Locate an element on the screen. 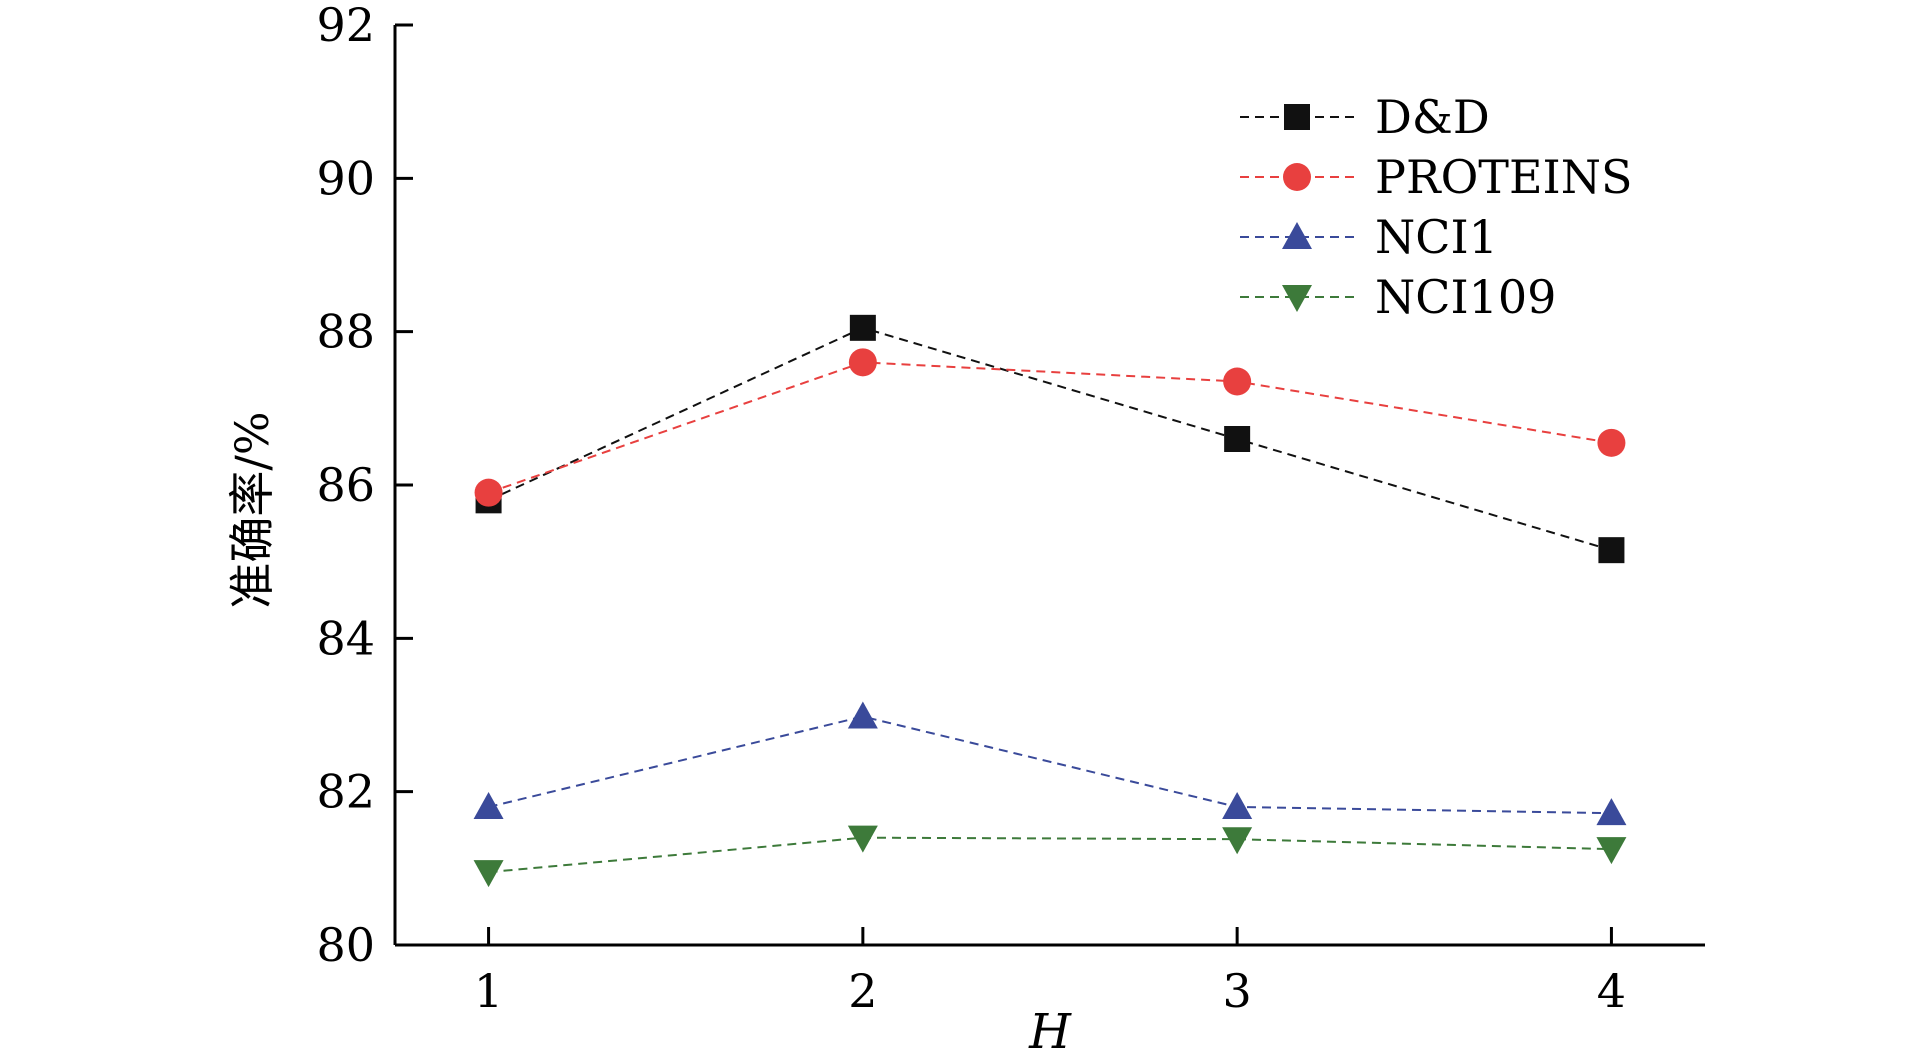  legend-label: NCI109 is located at coordinates (1465, 297).